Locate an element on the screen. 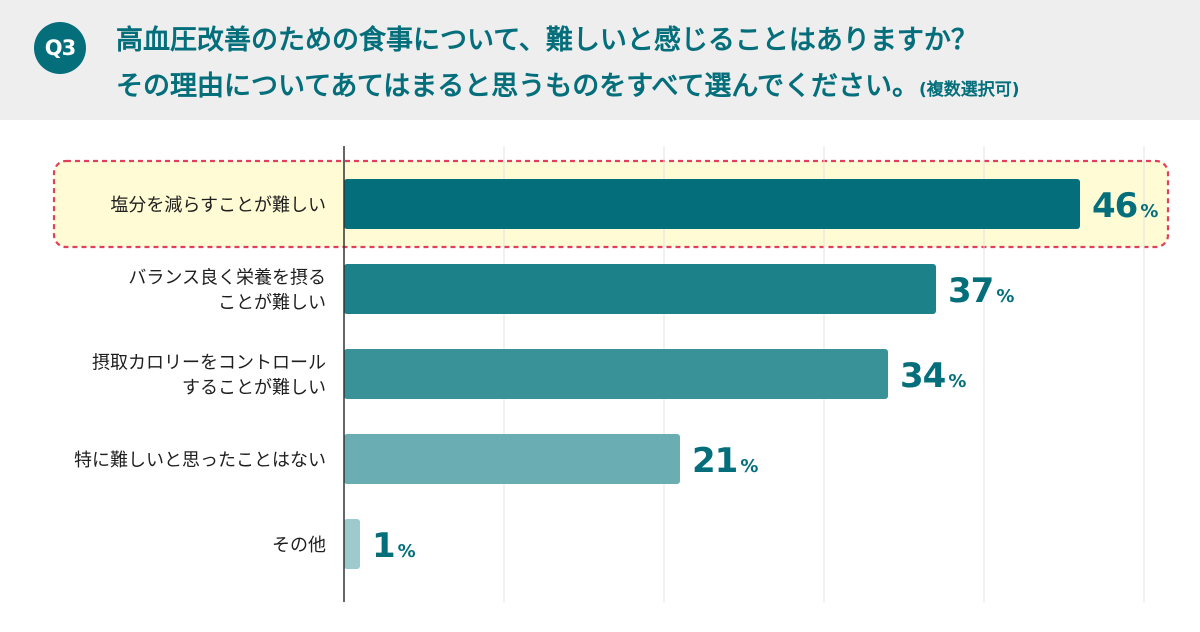 This screenshot has height=632, width=1200. question-multi-select-note: (複数選択可) is located at coordinates (969, 90).